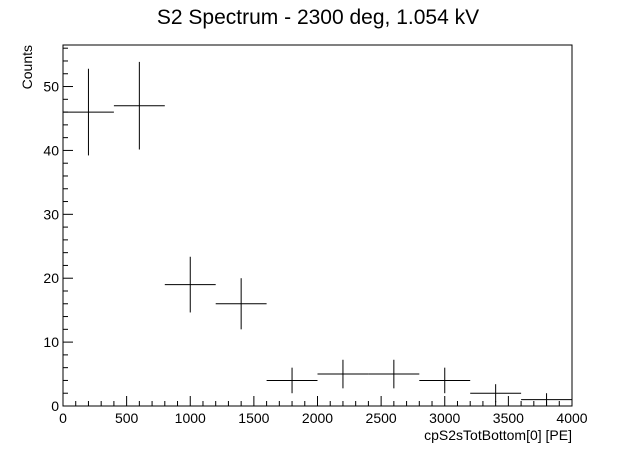 This screenshot has height=453, width=636. I want to click on y-tick-label: 30, so click(51, 214).